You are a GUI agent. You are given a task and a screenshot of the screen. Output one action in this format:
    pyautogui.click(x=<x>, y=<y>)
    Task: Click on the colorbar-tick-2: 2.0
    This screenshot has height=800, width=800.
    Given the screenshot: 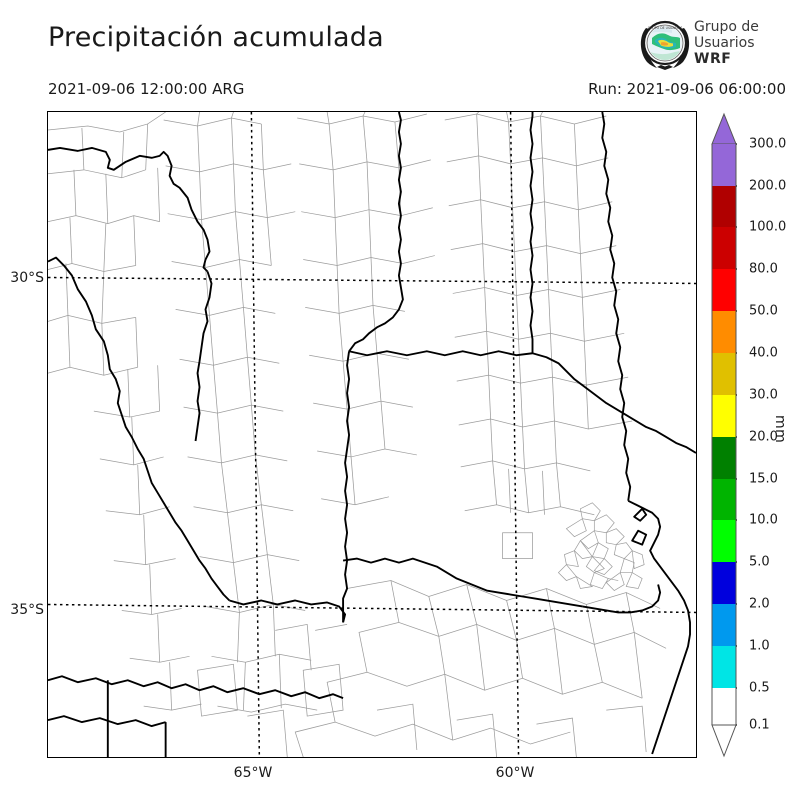 What is the action you would take?
    pyautogui.click(x=759, y=604)
    